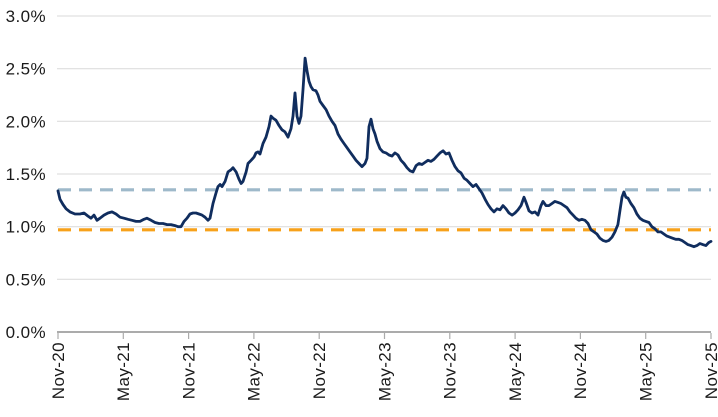 Image resolution: width=718 pixels, height=417 pixels. Describe the element at coordinates (26, 332) in the screenshot. I see `y-tick-label: 0.0%` at that location.